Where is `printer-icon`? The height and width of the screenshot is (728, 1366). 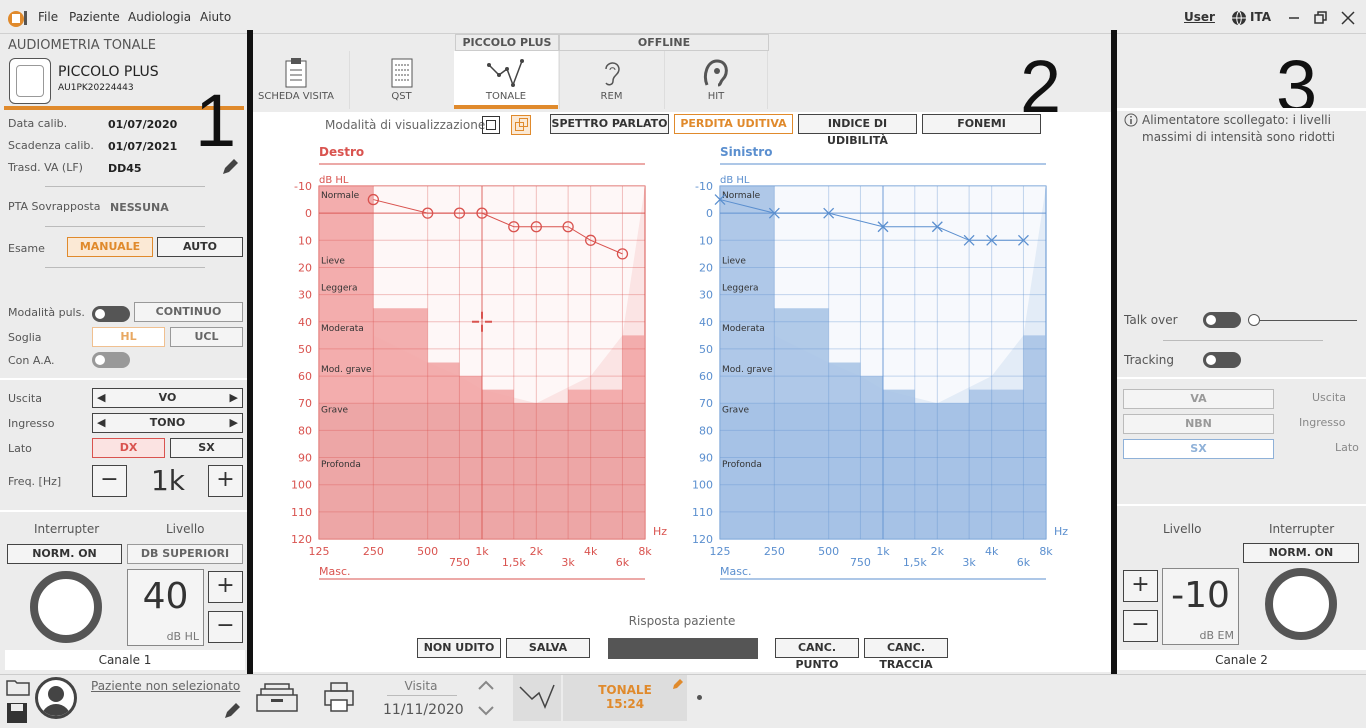
printer-icon is located at coordinates (339, 697).